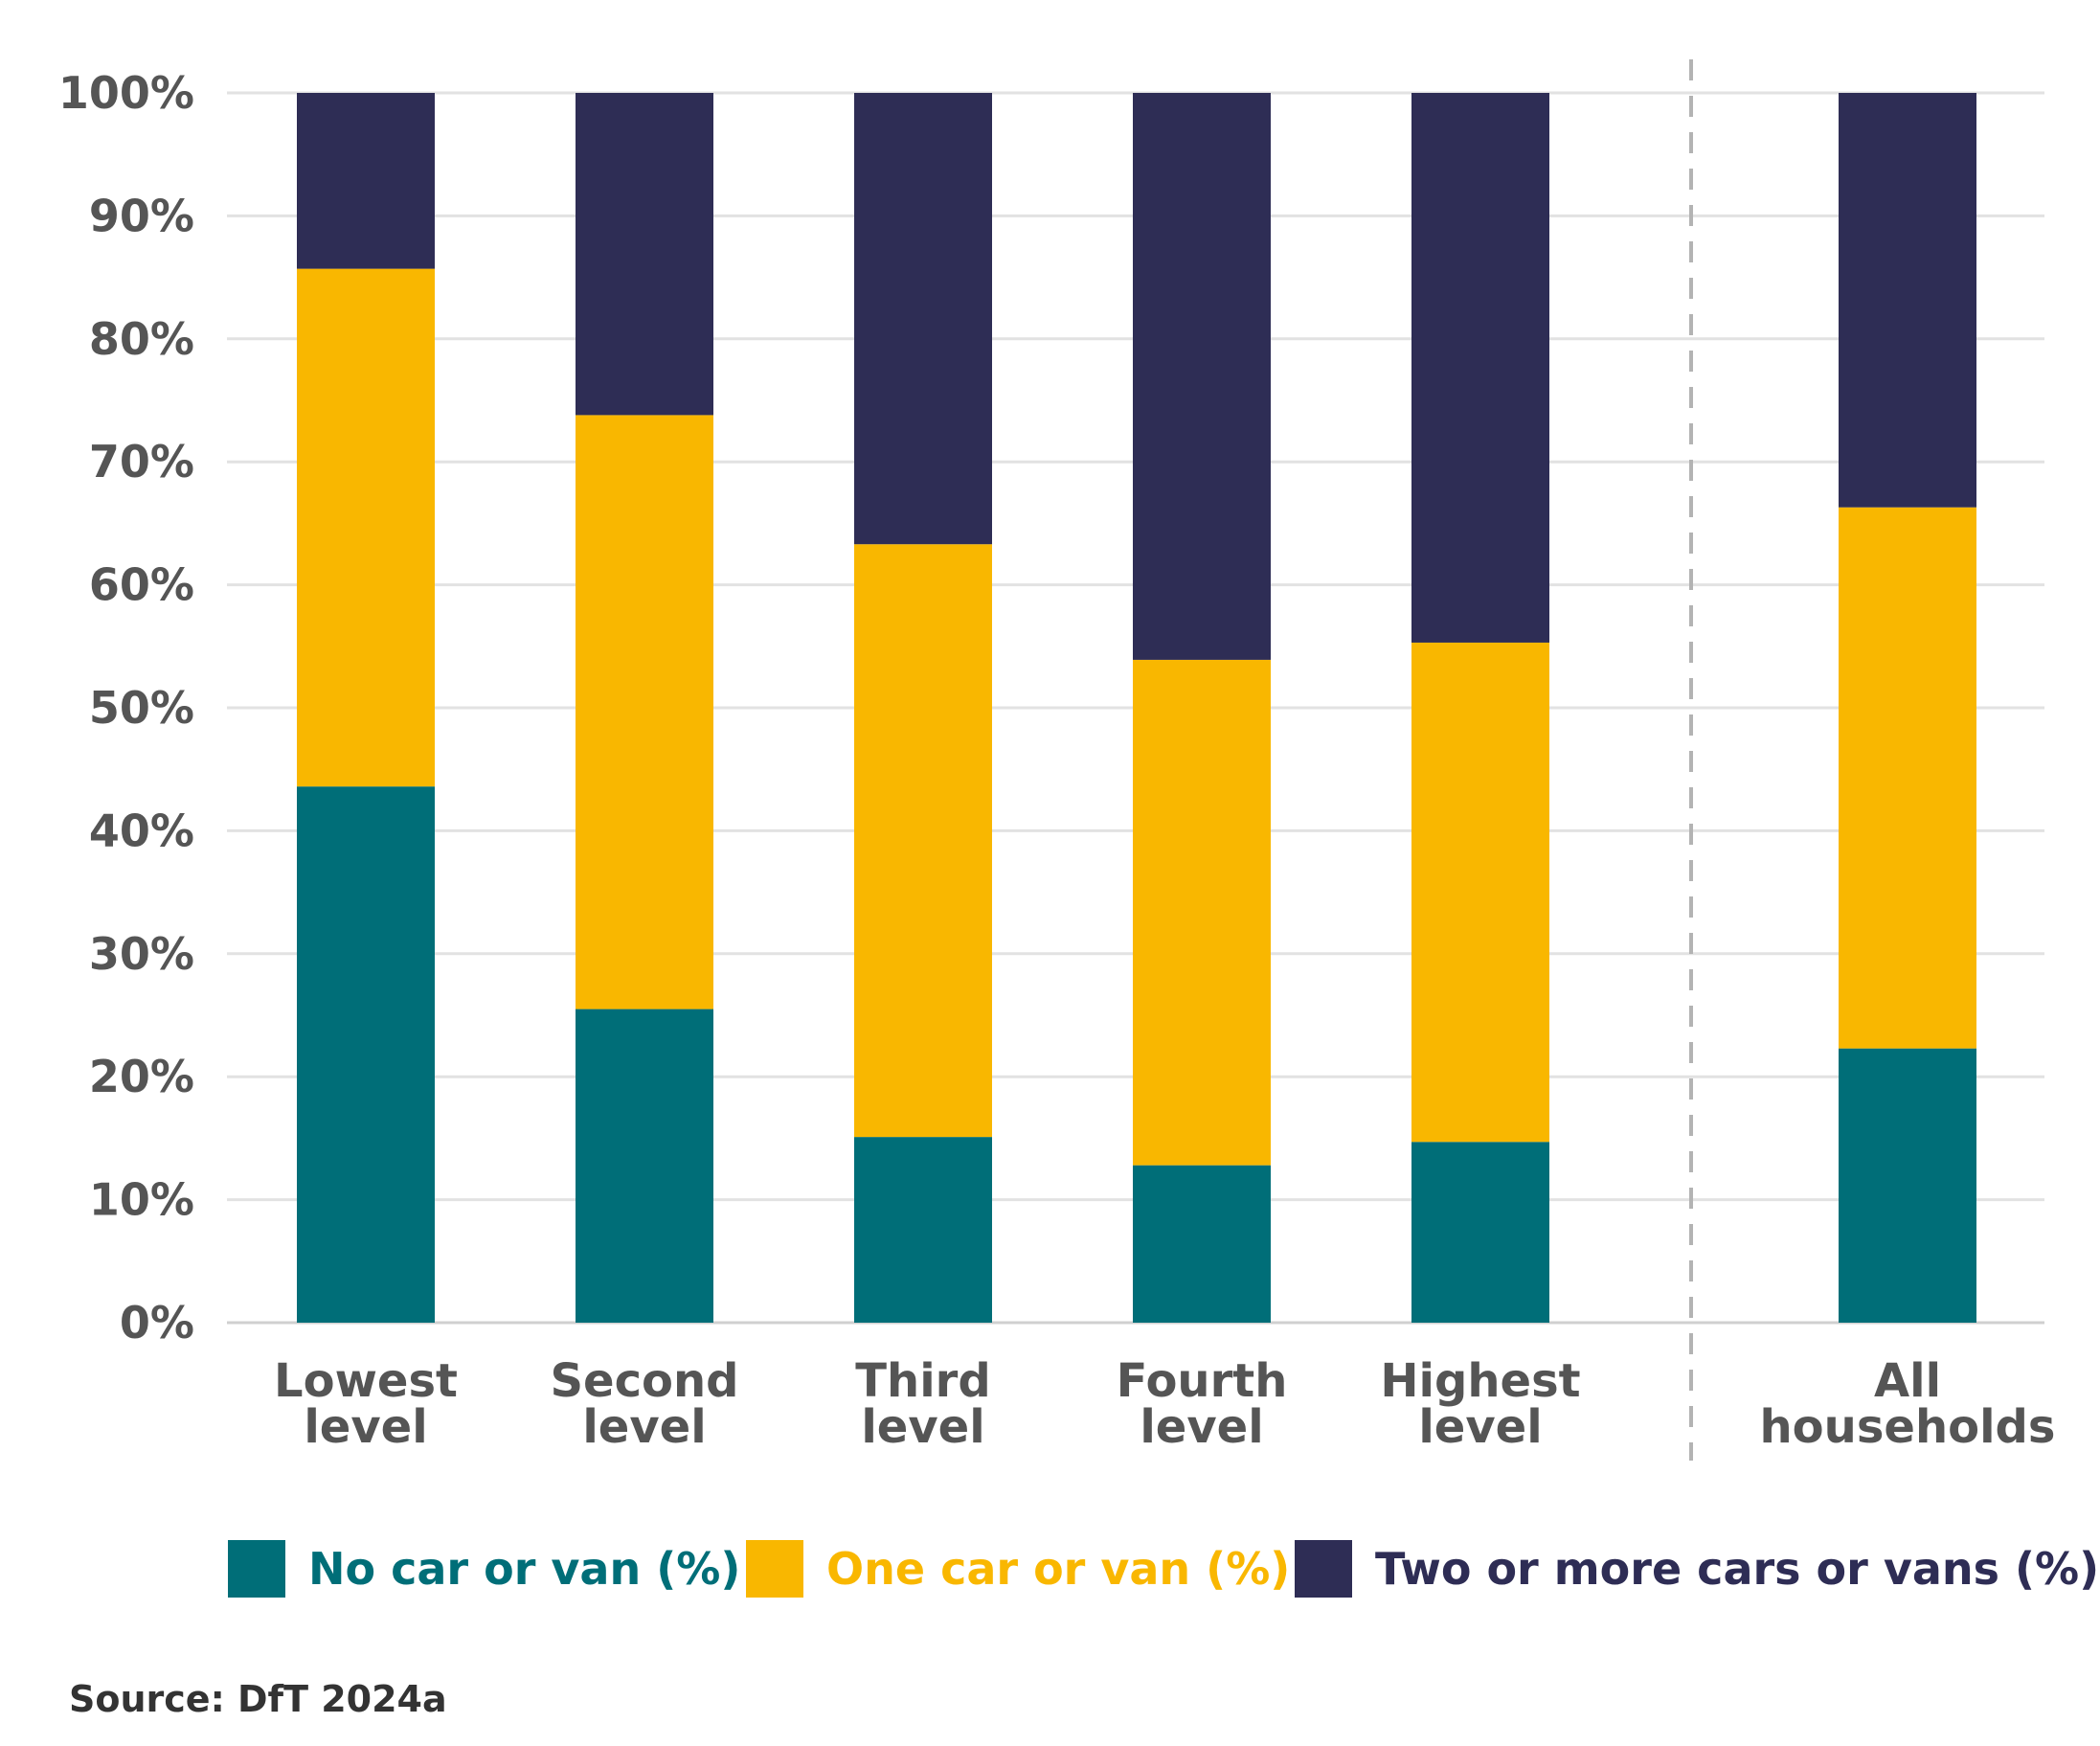  What do you see at coordinates (141, 215) in the screenshot?
I see `y-tick-label: 90%` at bounding box center [141, 215].